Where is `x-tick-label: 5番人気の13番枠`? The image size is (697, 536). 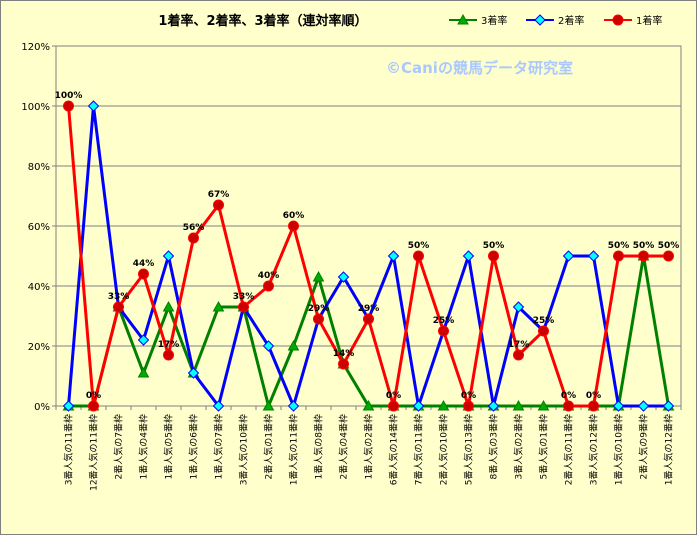 x-tick-label: 5番人気の13番枠 is located at coordinates (469, 449).